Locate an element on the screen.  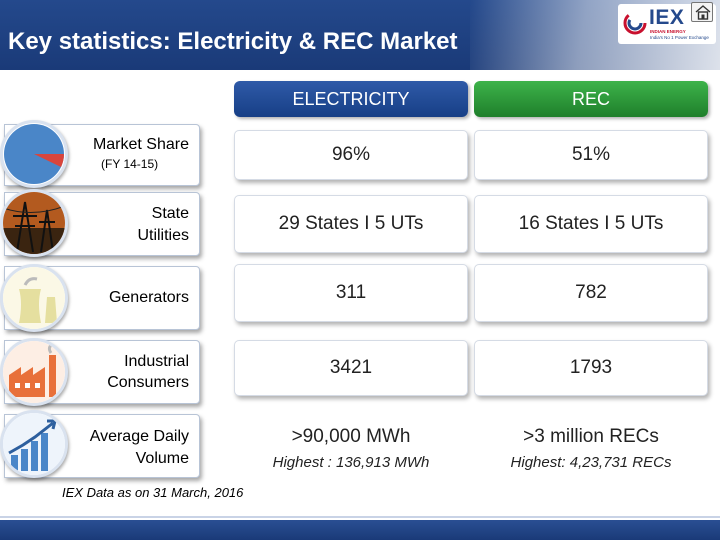
electricity-generators-value: 311 is located at coordinates (351, 292).